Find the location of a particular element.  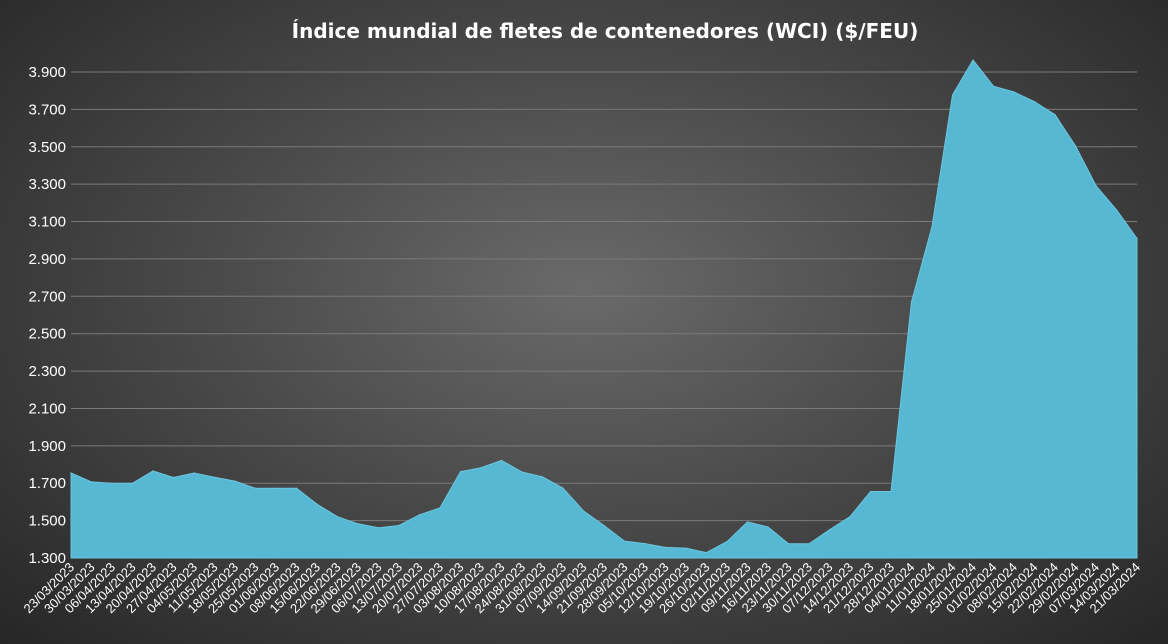

y-tick-label: 1.700 is located at coordinates (47, 483).